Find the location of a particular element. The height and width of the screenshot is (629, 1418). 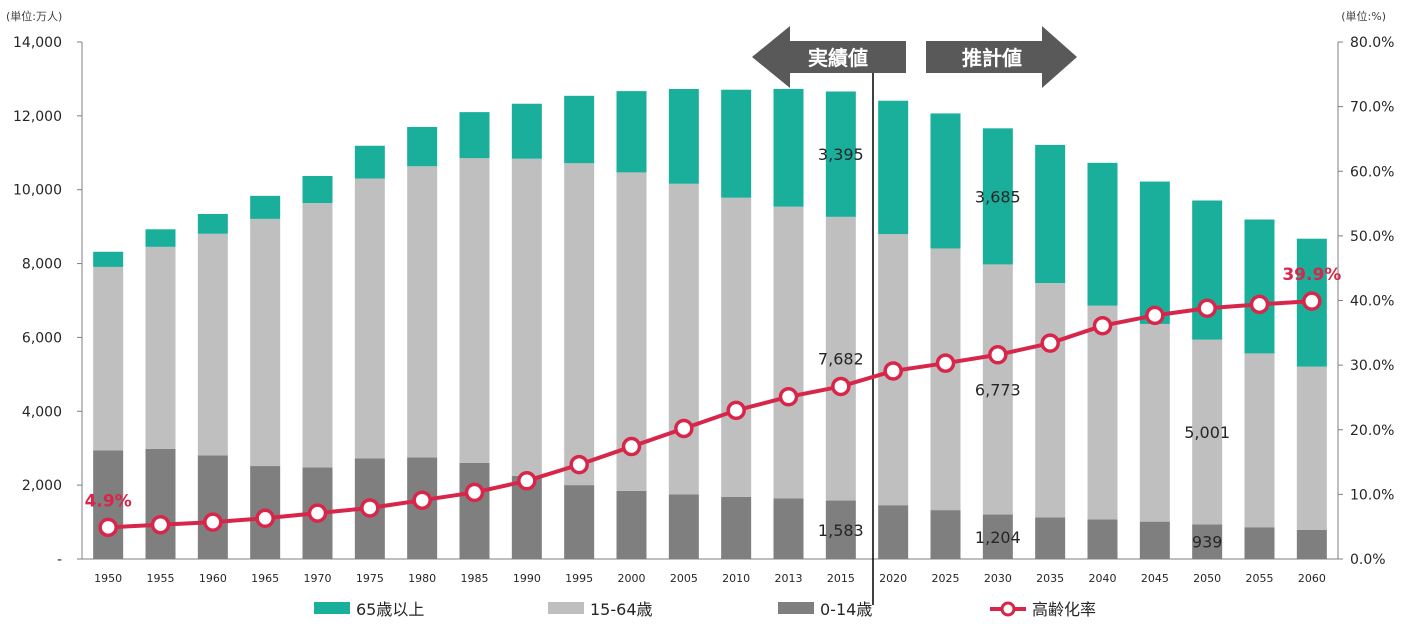

x-tick-label: 1995 is located at coordinates (579, 578).